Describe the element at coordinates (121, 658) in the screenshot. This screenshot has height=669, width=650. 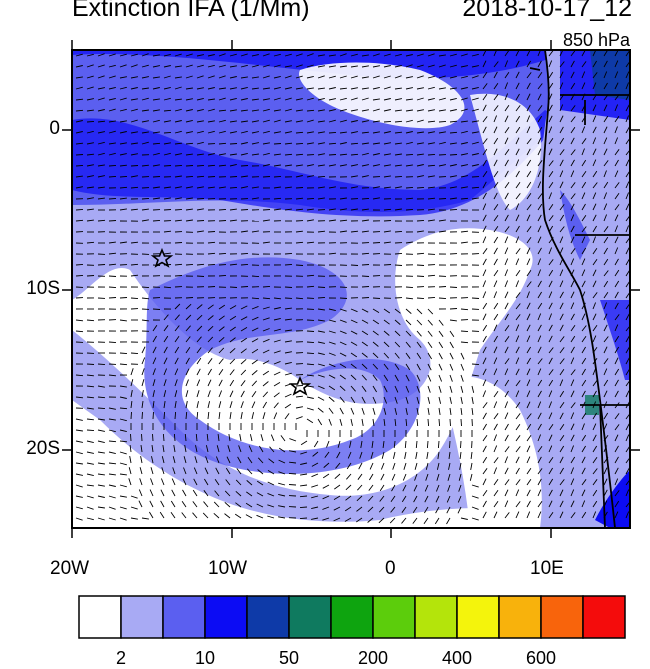
I see `colorbar-label-2: 2` at that location.